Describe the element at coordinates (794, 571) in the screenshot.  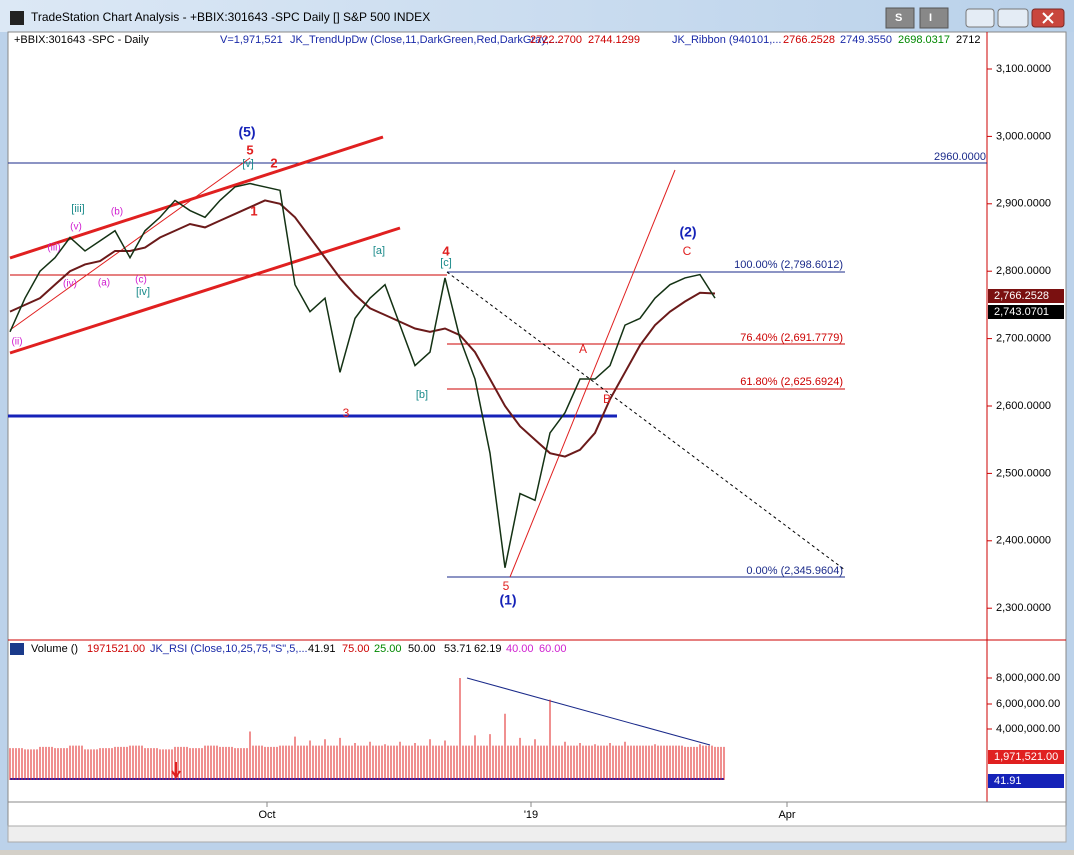
I see `level-label: 0.00% (2,345.9604)` at that location.